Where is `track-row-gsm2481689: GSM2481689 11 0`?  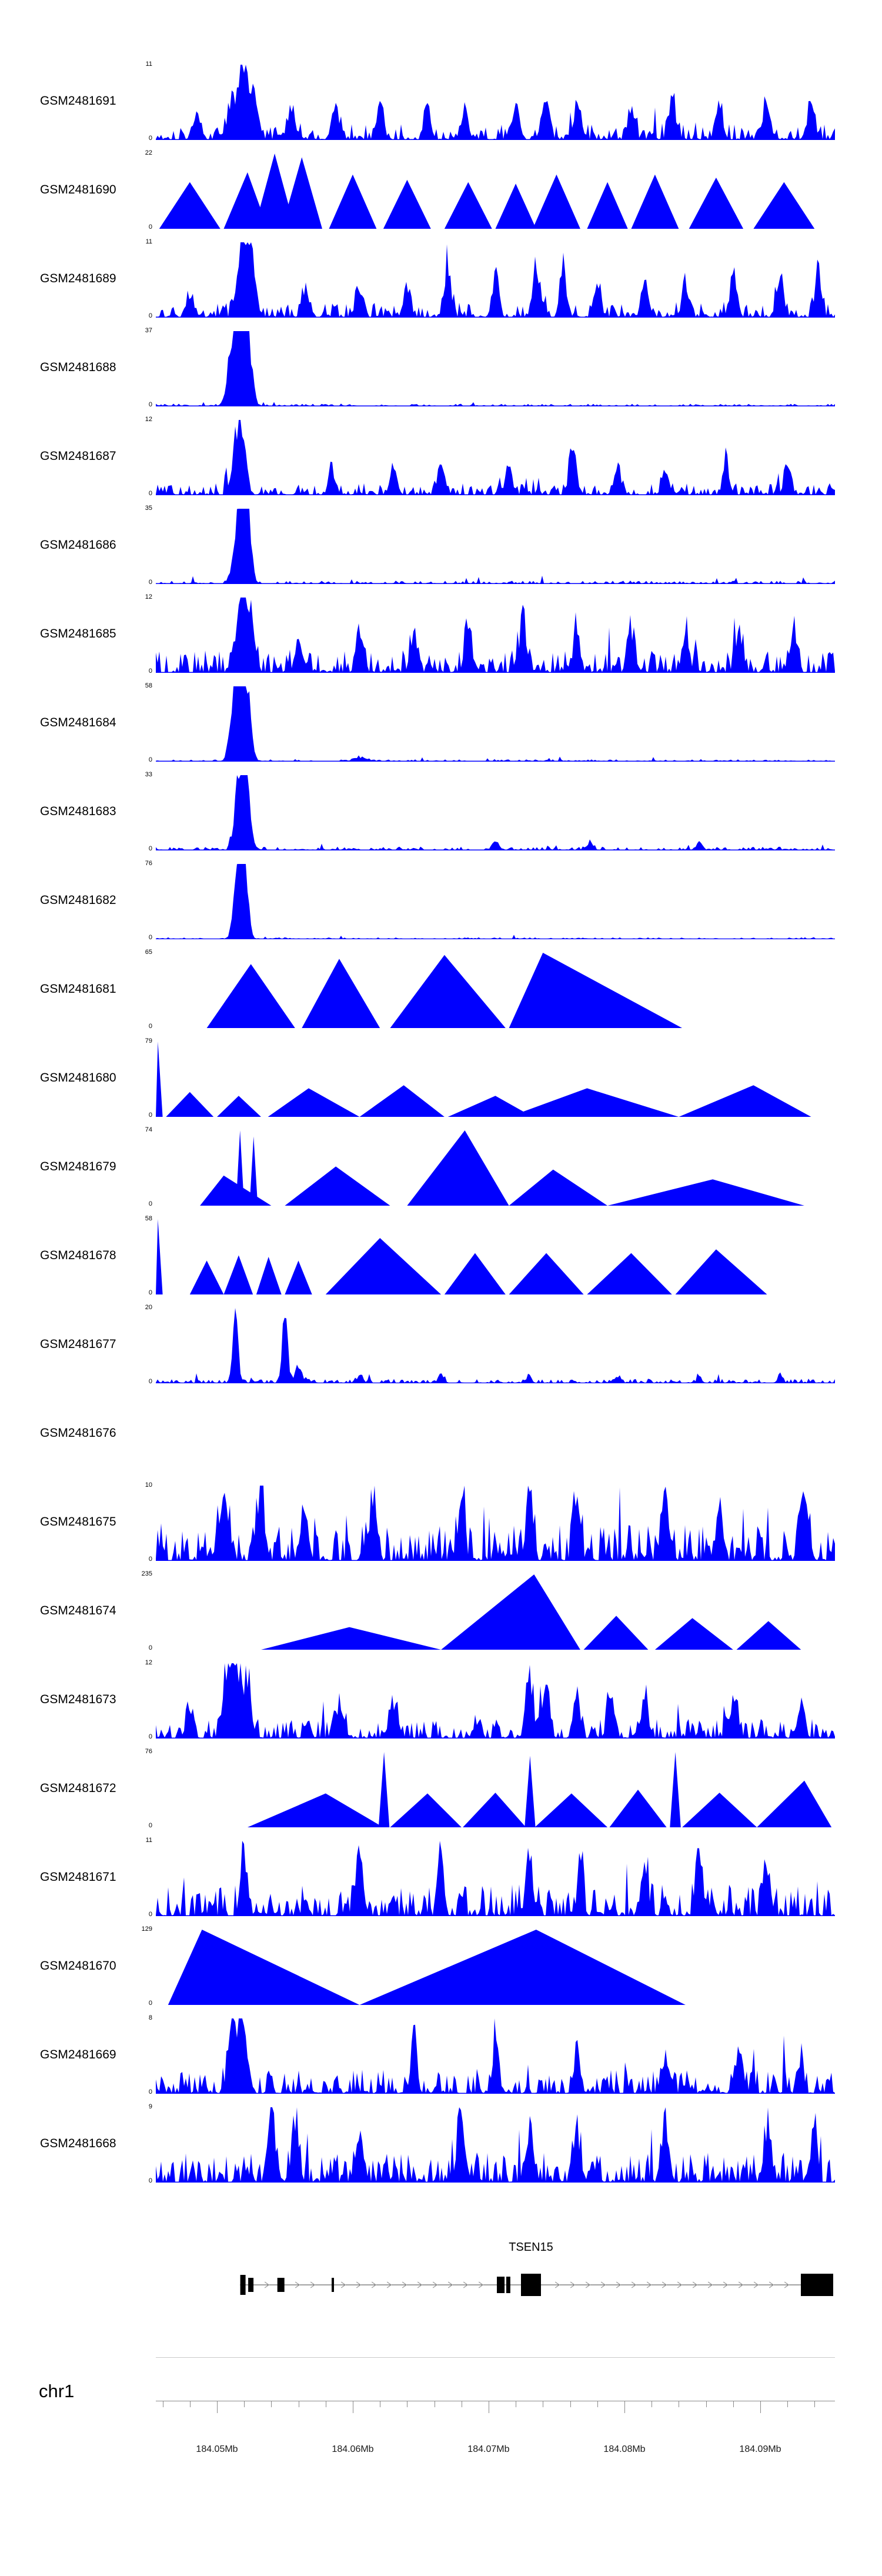 track-row-gsm2481689: GSM2481689 11 0 is located at coordinates (441, 280).